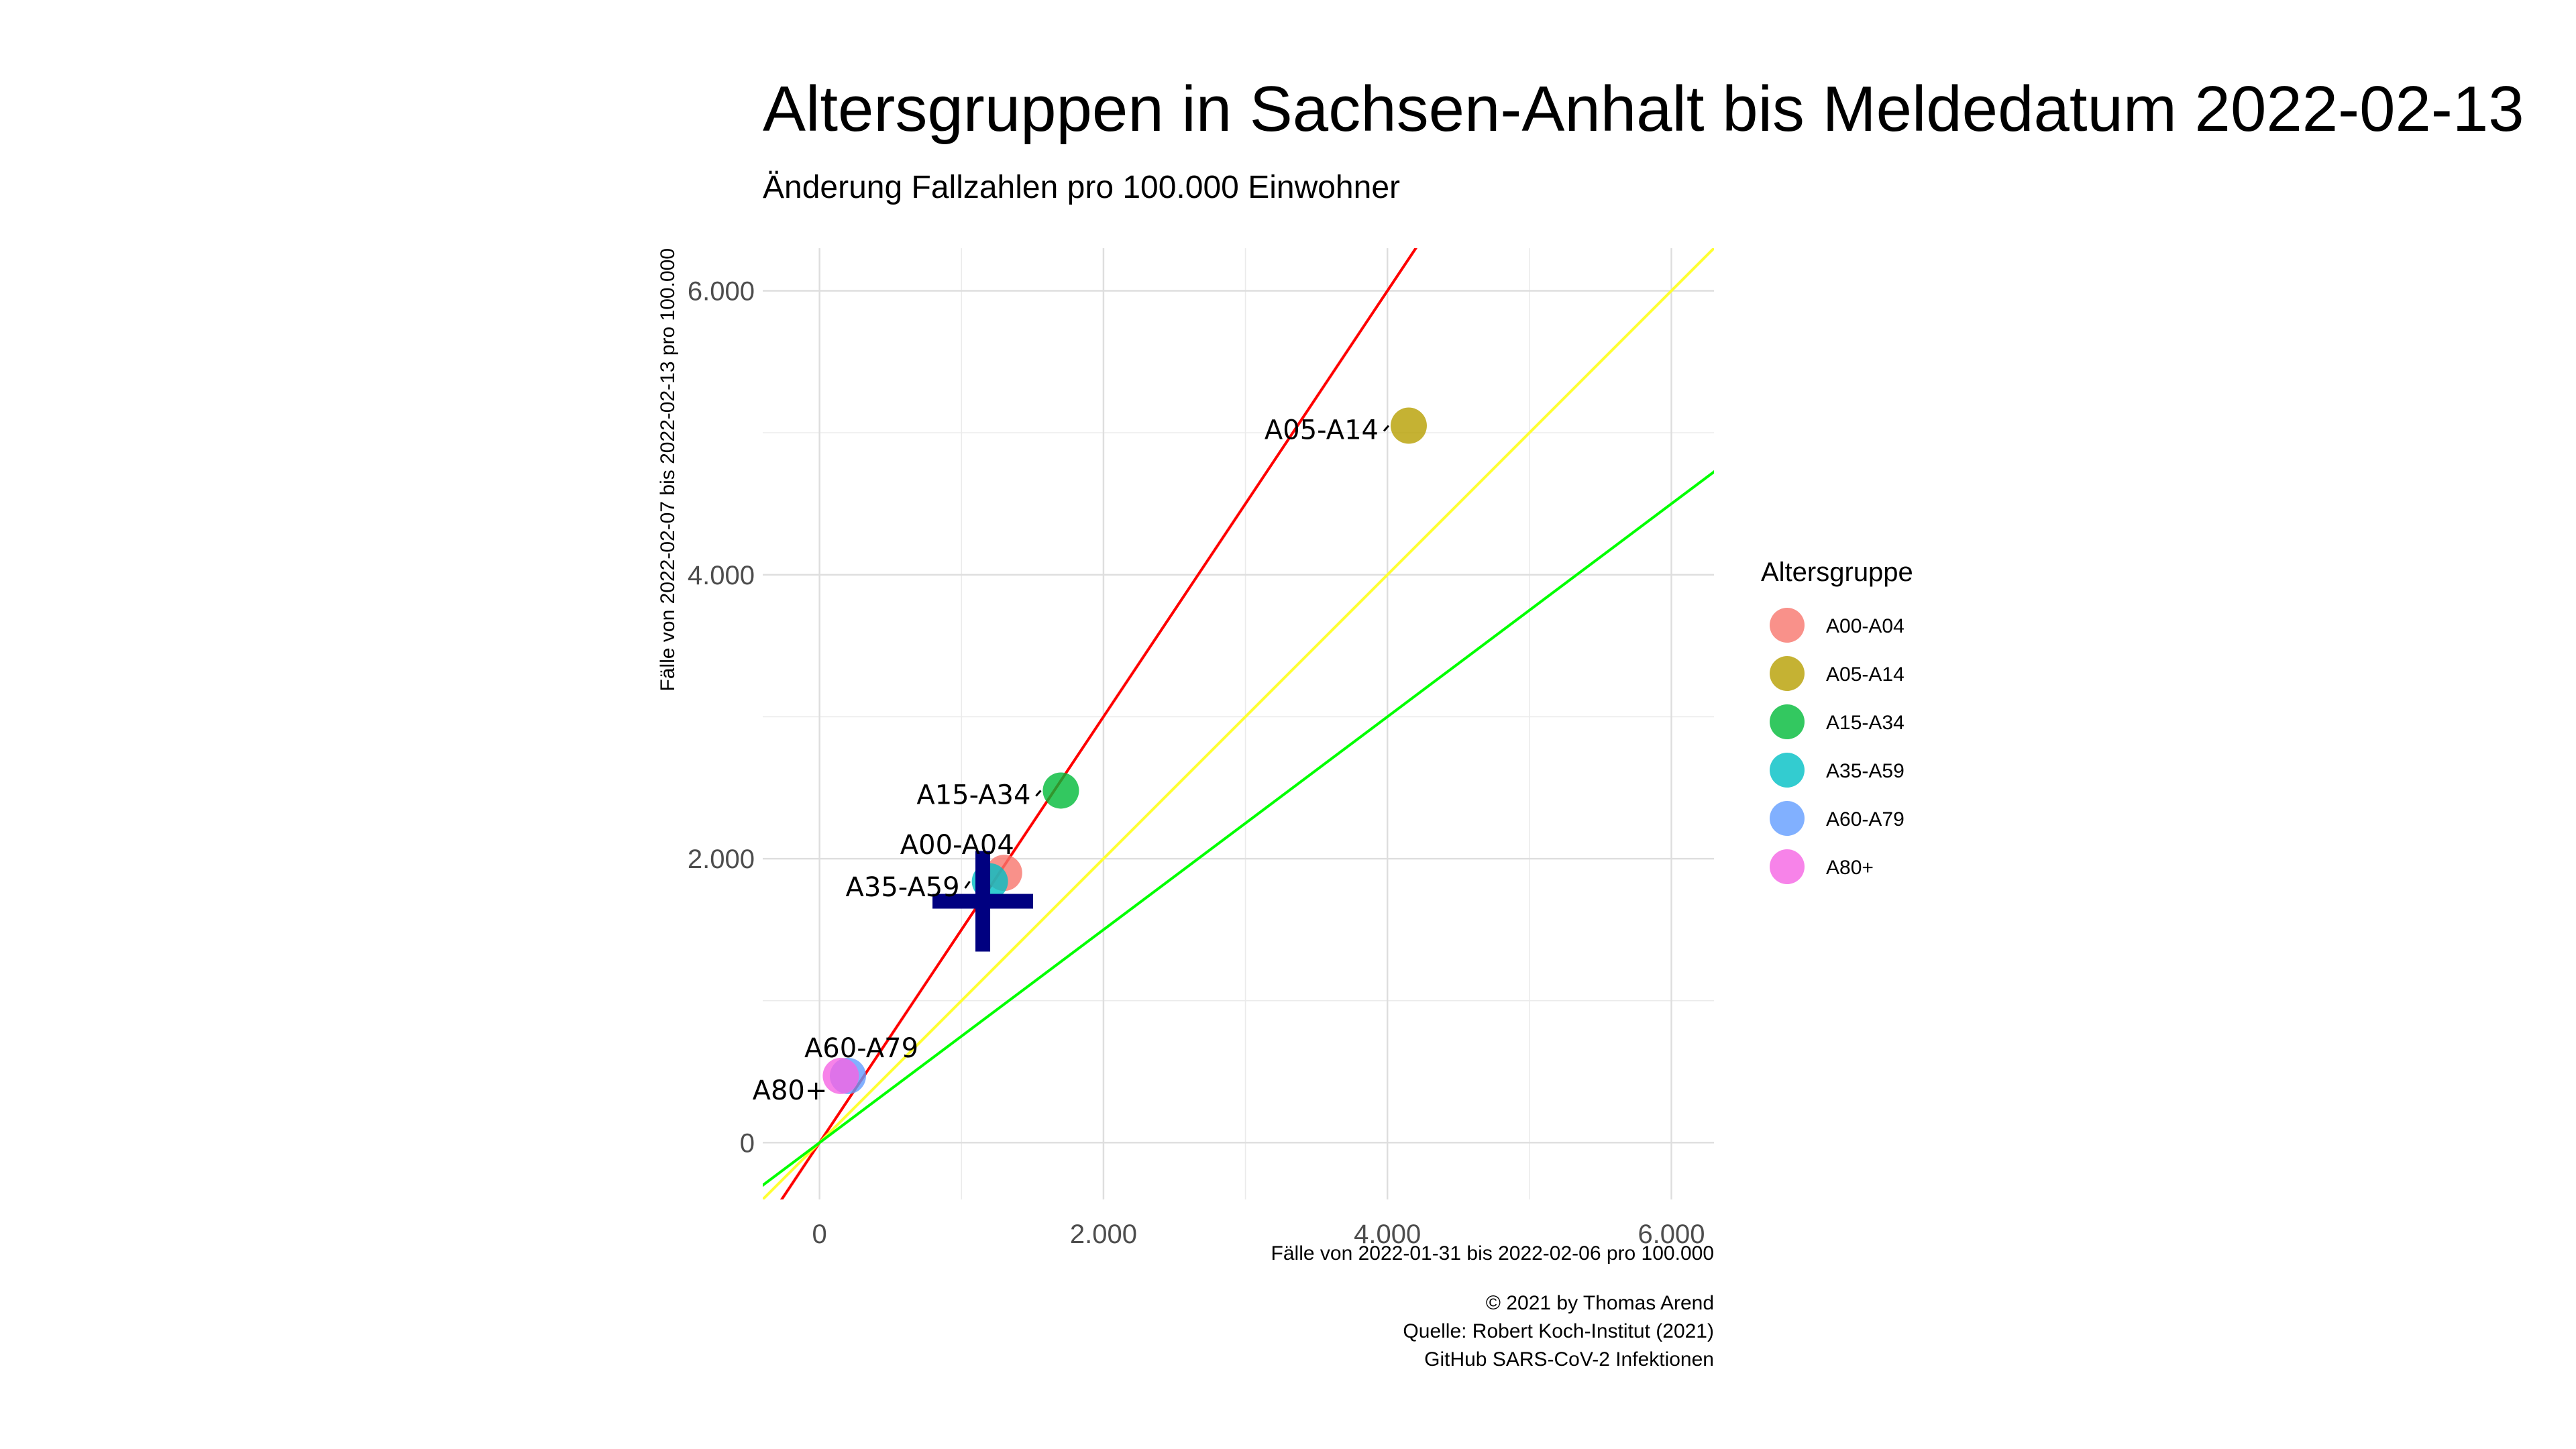 The height and width of the screenshot is (1449, 2576). I want to click on y-tick-label: 4.000, so click(721, 575).